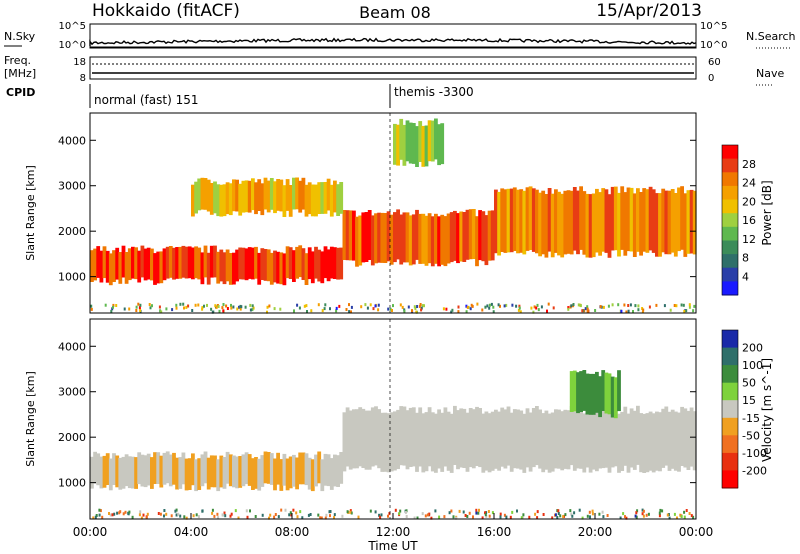 The height and width of the screenshot is (554, 800). I want to click on power-colorbar: 4 8 12 16 20 24 28, so click(738, 220).